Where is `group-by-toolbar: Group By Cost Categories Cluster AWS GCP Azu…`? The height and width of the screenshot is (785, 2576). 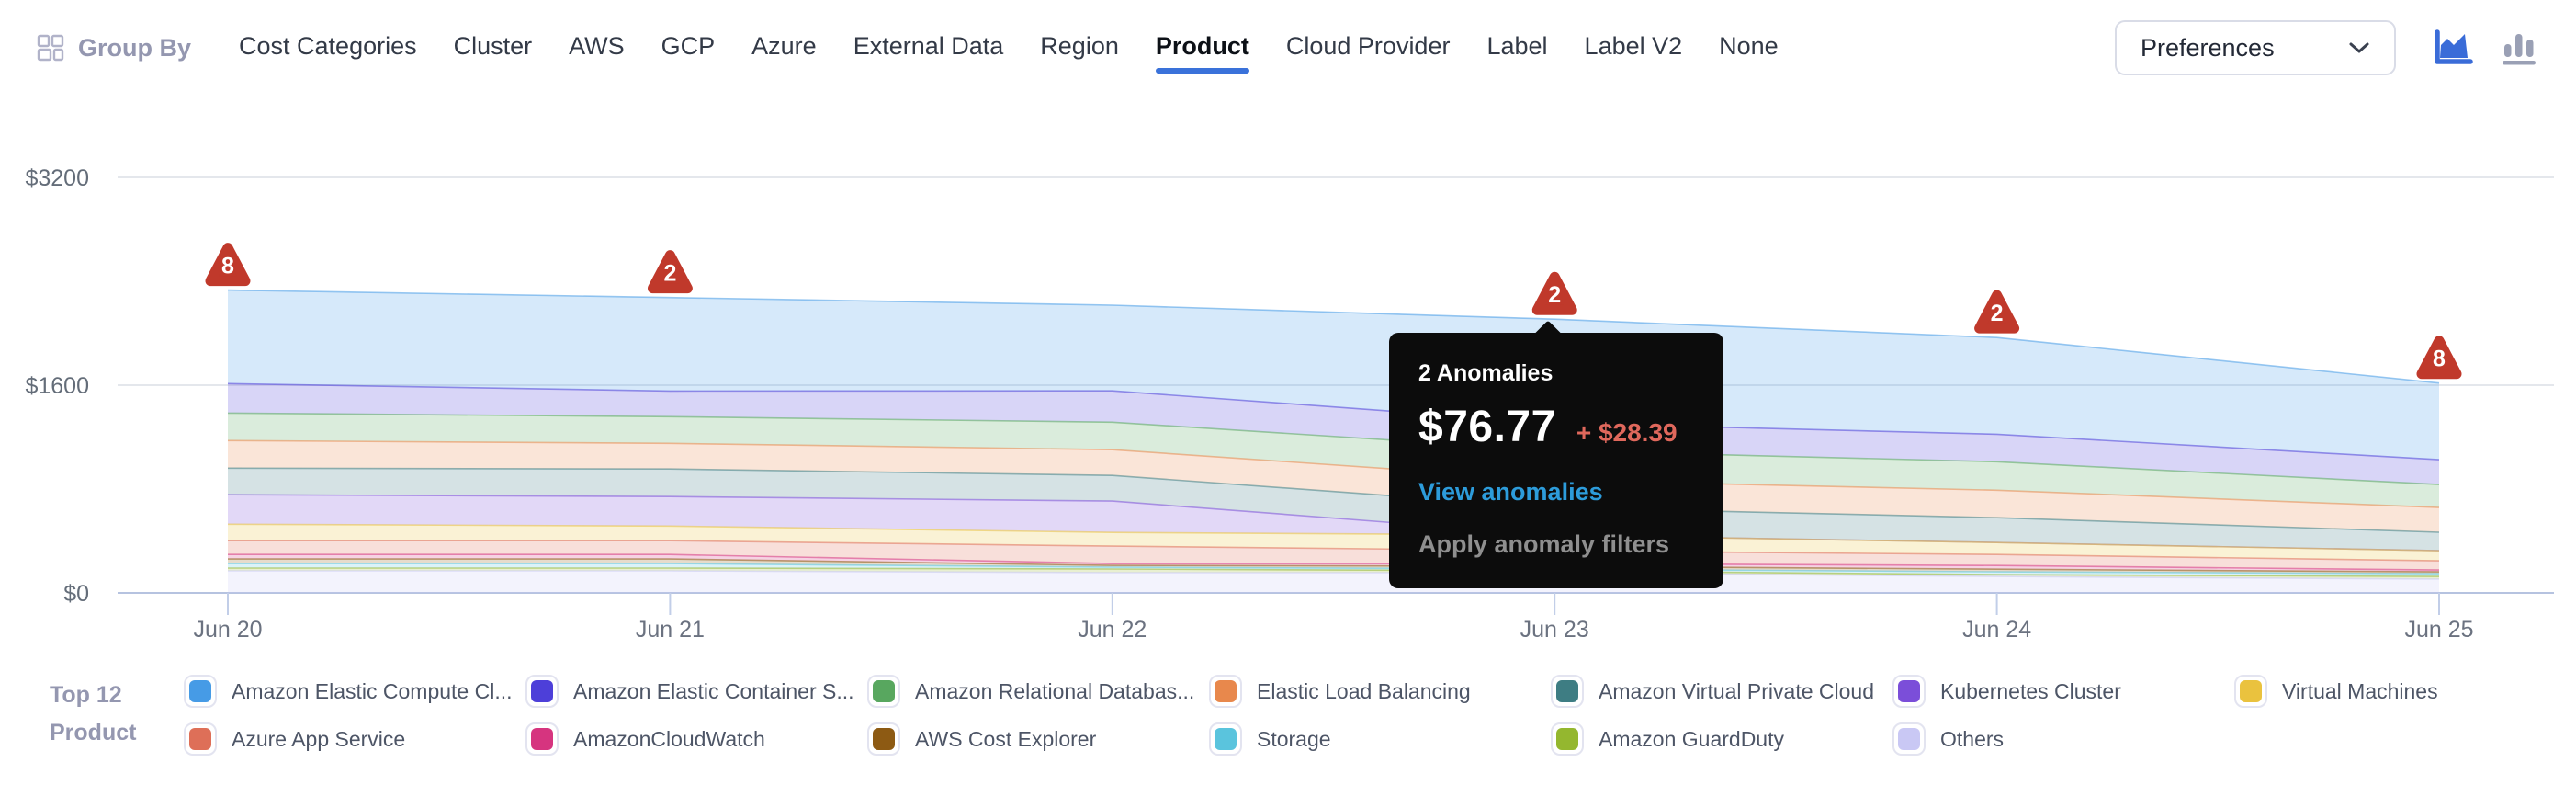
group-by-toolbar: Group By Cost Categories Cluster AWS GCP Azu… is located at coordinates (1288, 48).